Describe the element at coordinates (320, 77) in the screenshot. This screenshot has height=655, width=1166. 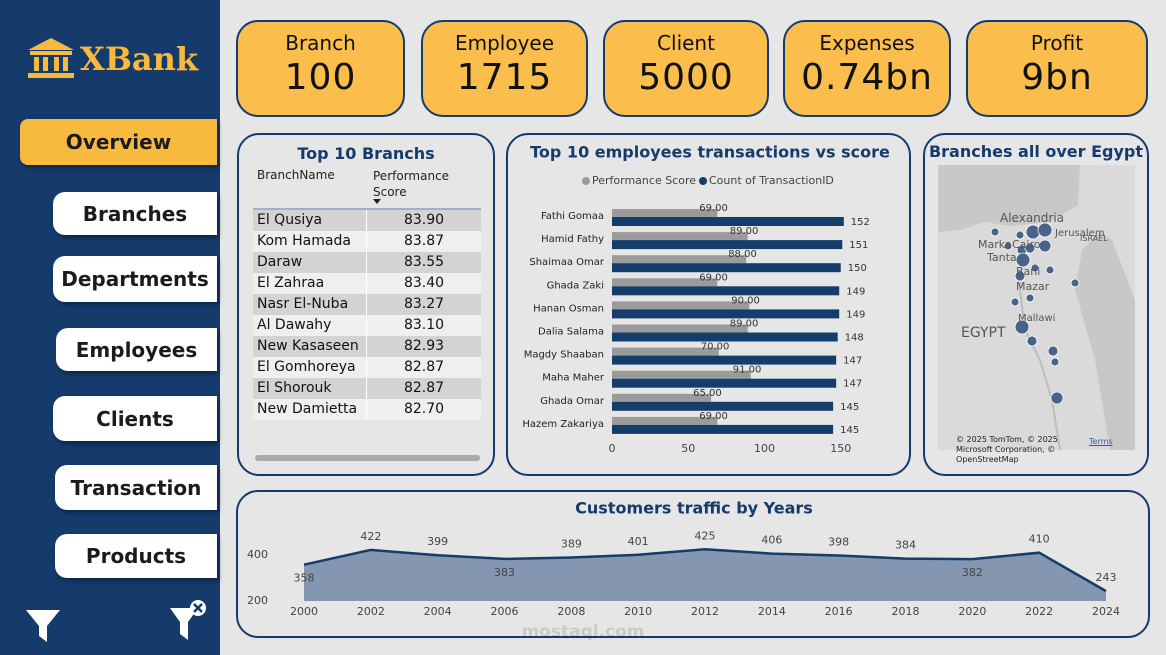
I see `kpi-value: 100` at that location.